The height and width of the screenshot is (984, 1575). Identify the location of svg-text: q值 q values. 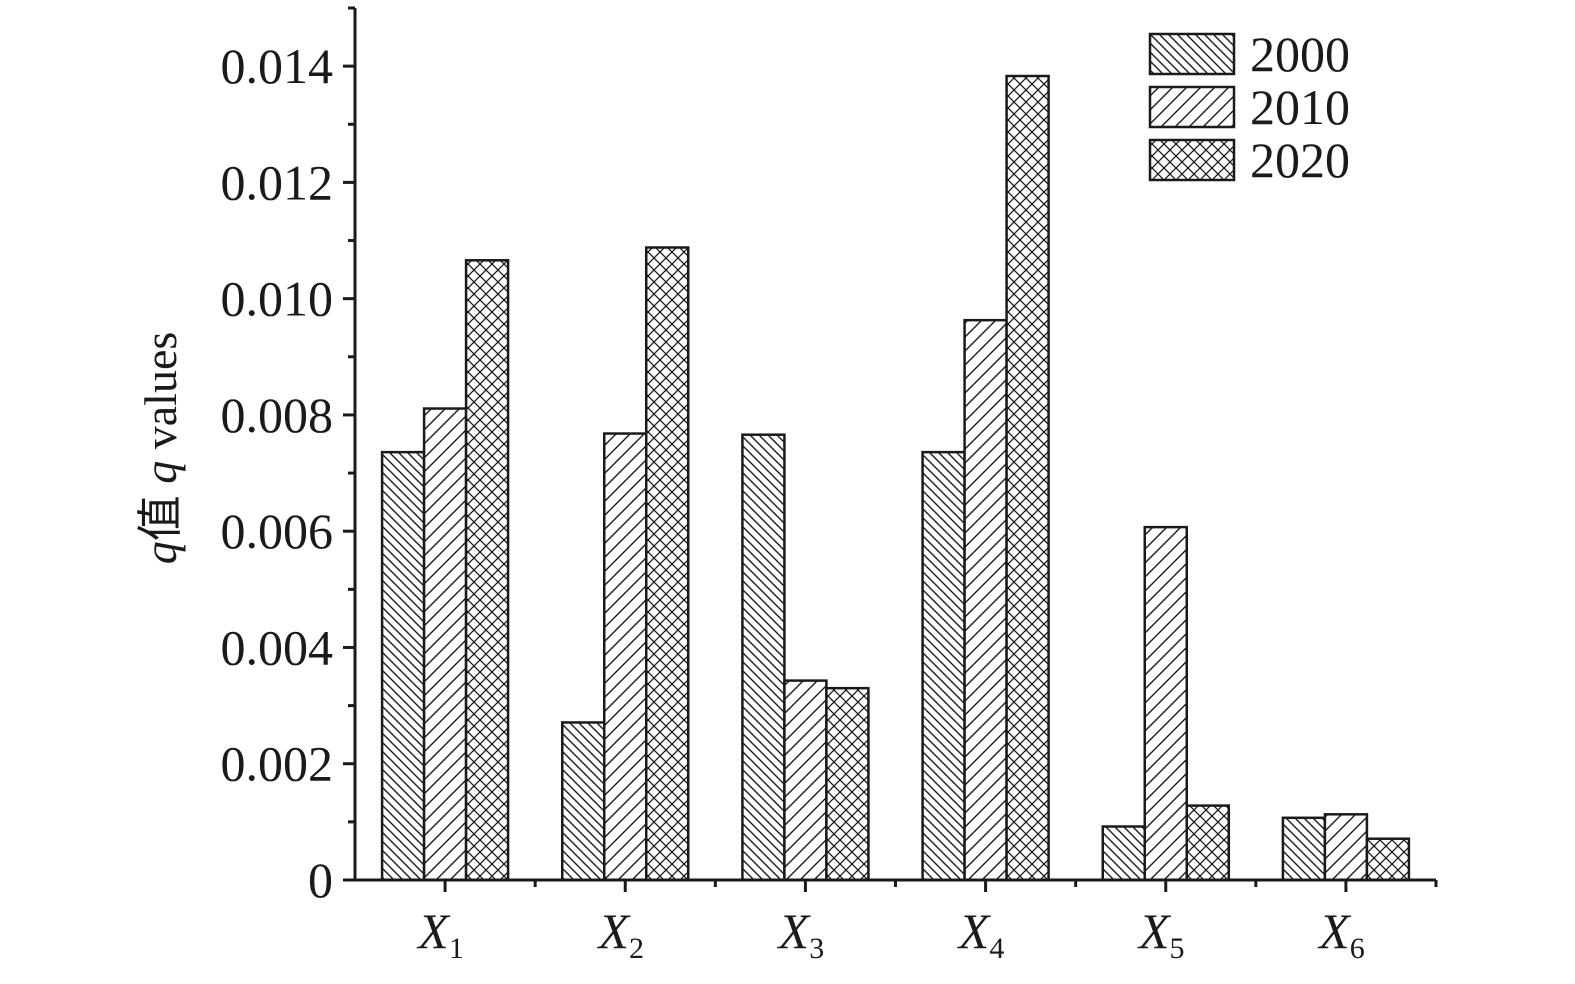
(160, 448).